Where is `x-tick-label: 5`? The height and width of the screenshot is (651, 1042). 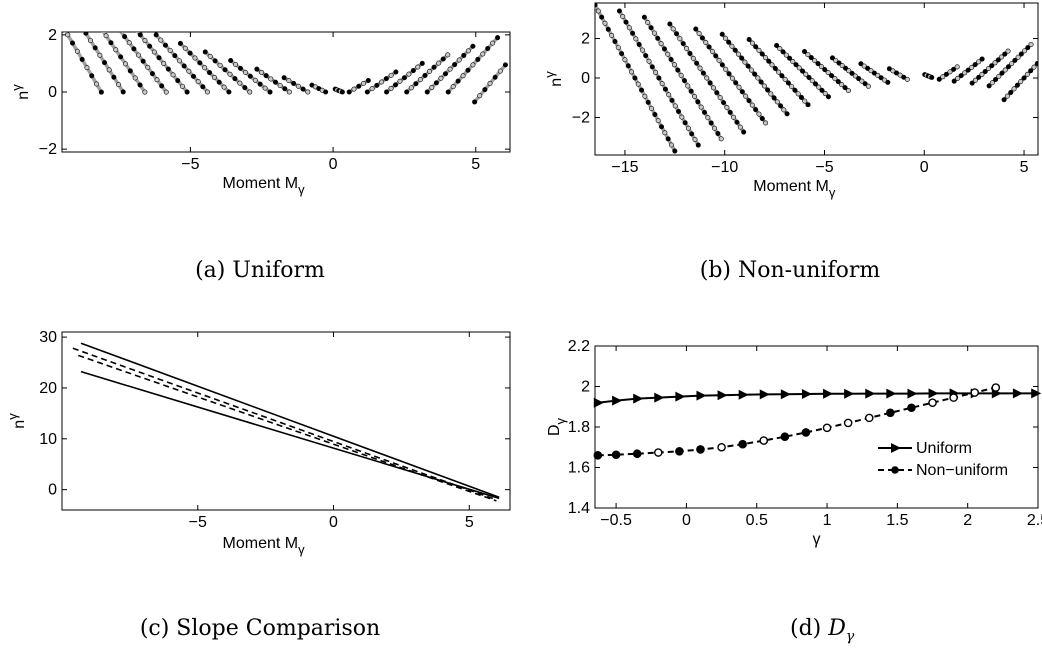
x-tick-label: 5 is located at coordinates (1024, 167).